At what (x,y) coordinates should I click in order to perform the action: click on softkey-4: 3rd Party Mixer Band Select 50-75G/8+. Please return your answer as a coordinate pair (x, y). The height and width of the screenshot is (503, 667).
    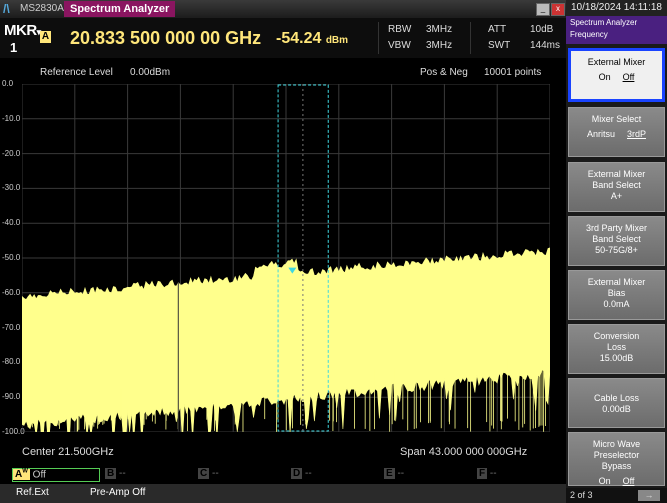
    Looking at the image, I should click on (616, 241).